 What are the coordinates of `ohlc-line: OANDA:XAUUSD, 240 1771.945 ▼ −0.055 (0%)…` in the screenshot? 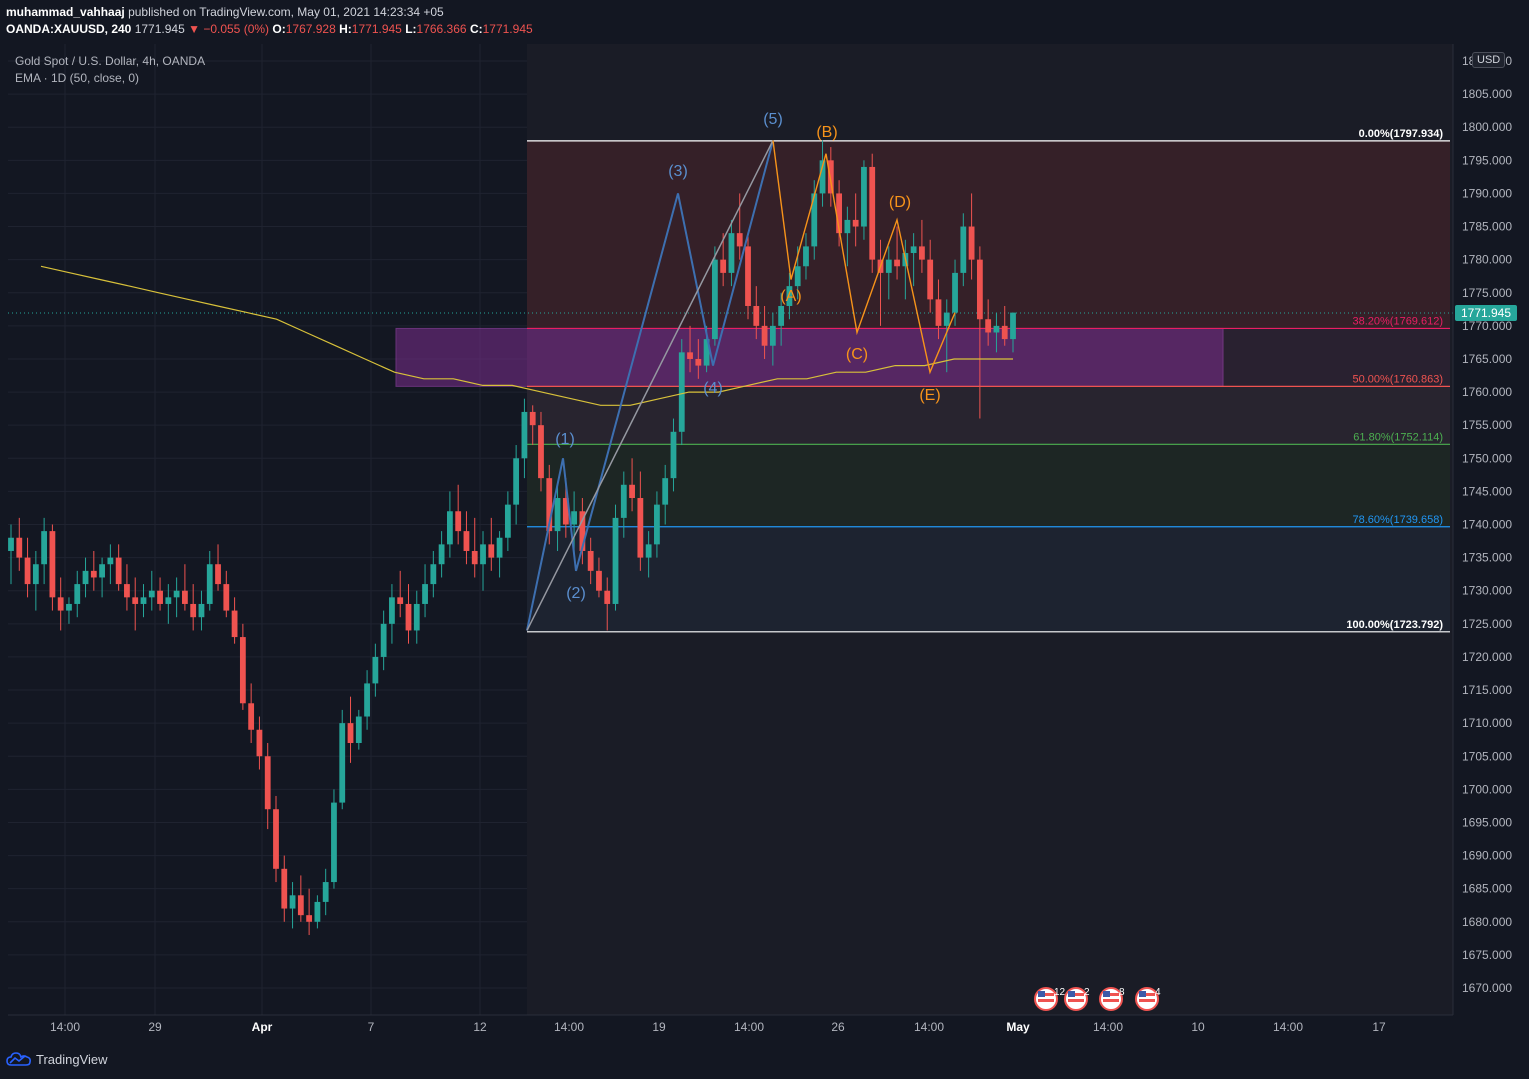 It's located at (269, 29).